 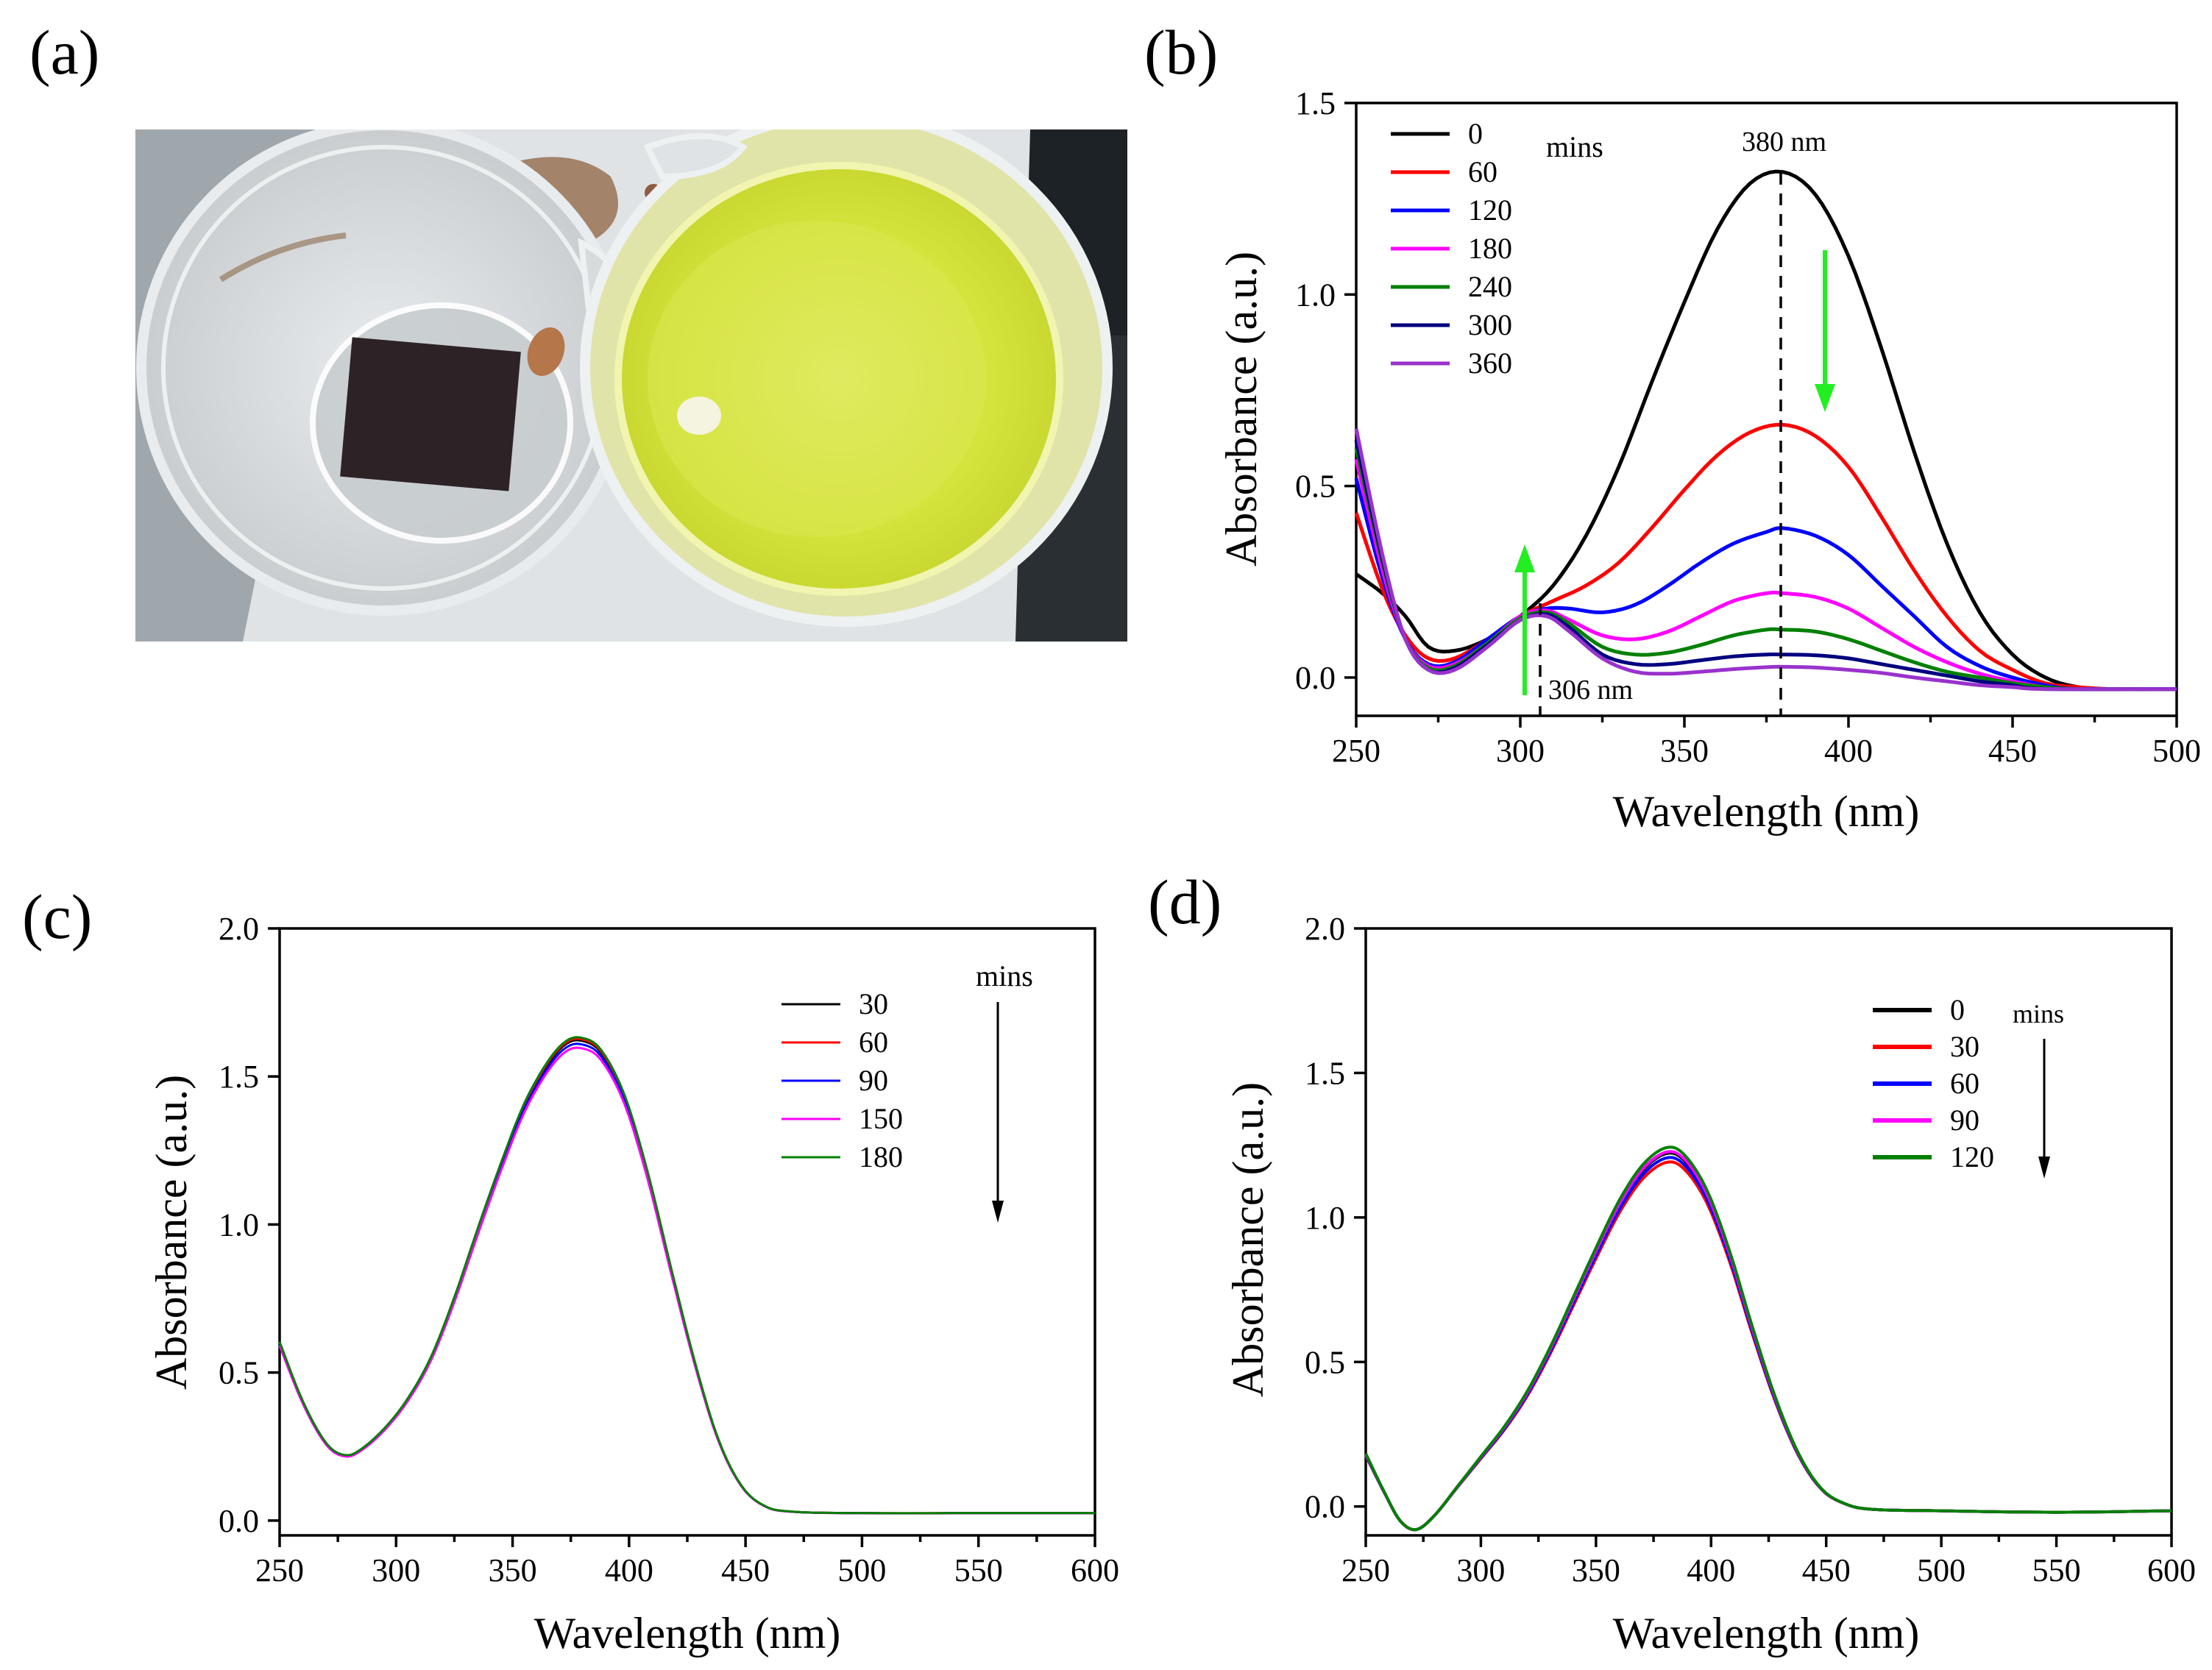 I want to click on right-beaker, so click(x=846, y=378).